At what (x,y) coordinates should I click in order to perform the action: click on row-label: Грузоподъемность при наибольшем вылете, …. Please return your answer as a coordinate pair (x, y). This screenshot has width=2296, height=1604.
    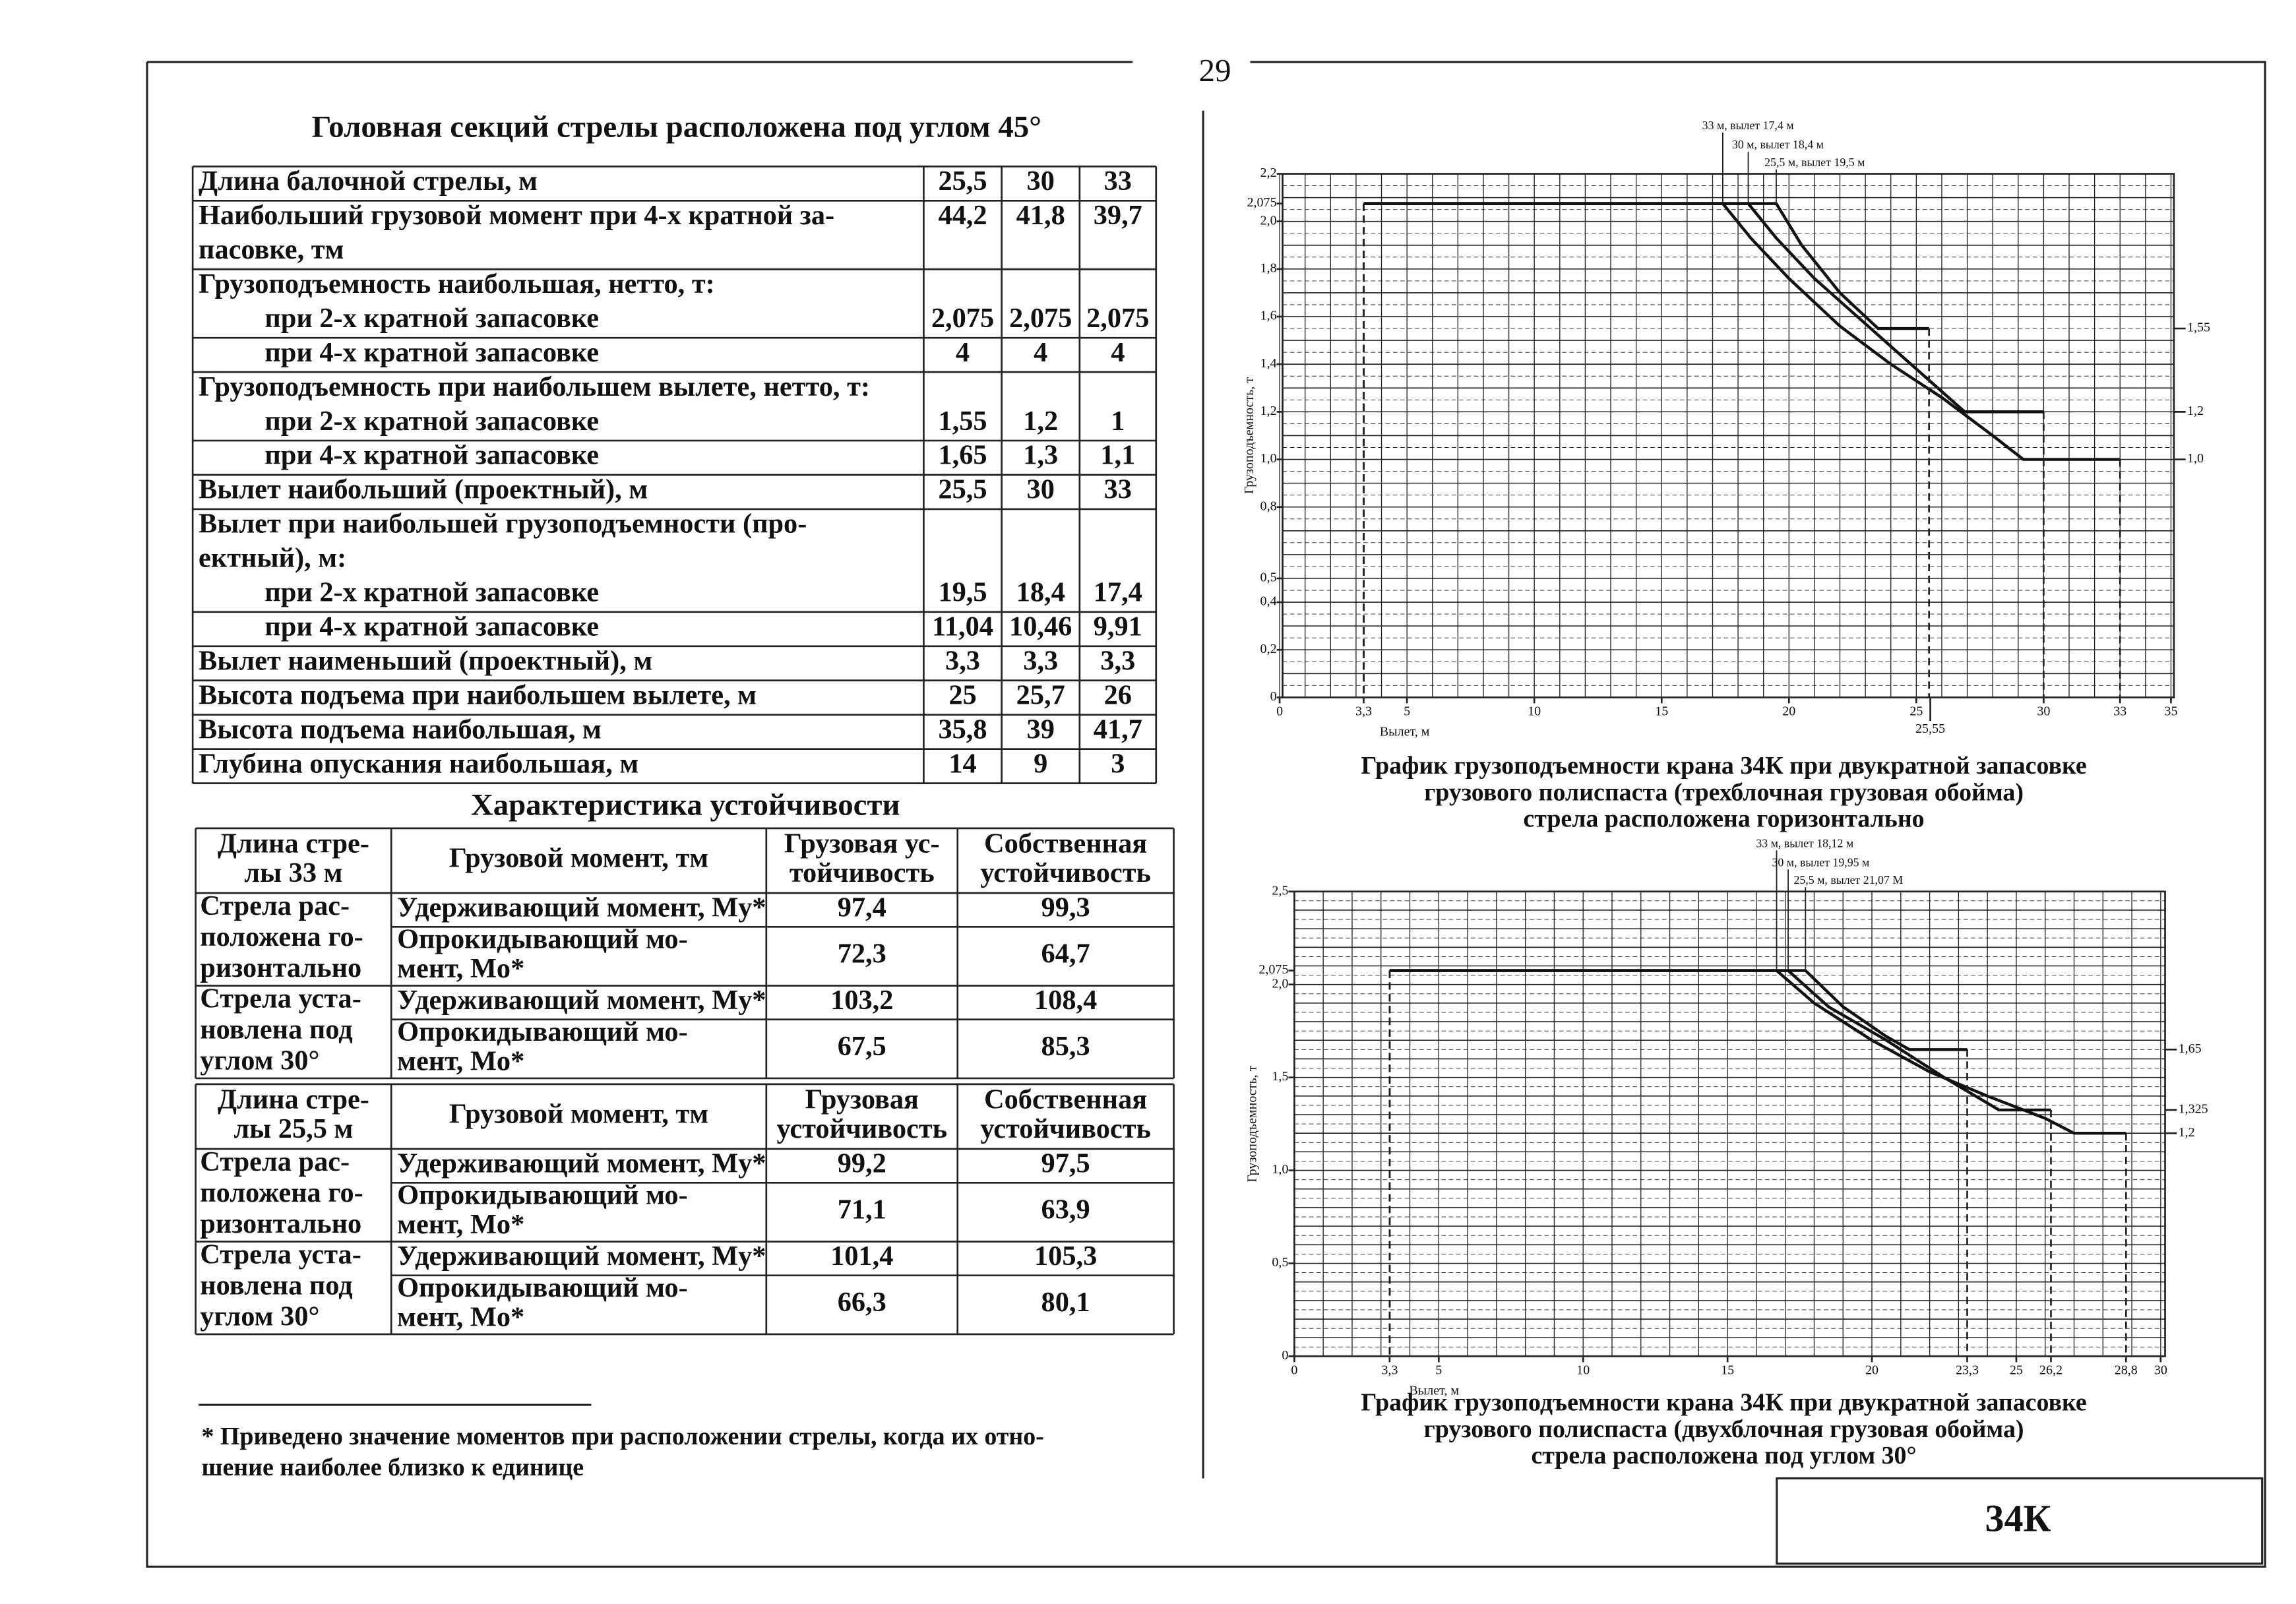
    Looking at the image, I should click on (534, 386).